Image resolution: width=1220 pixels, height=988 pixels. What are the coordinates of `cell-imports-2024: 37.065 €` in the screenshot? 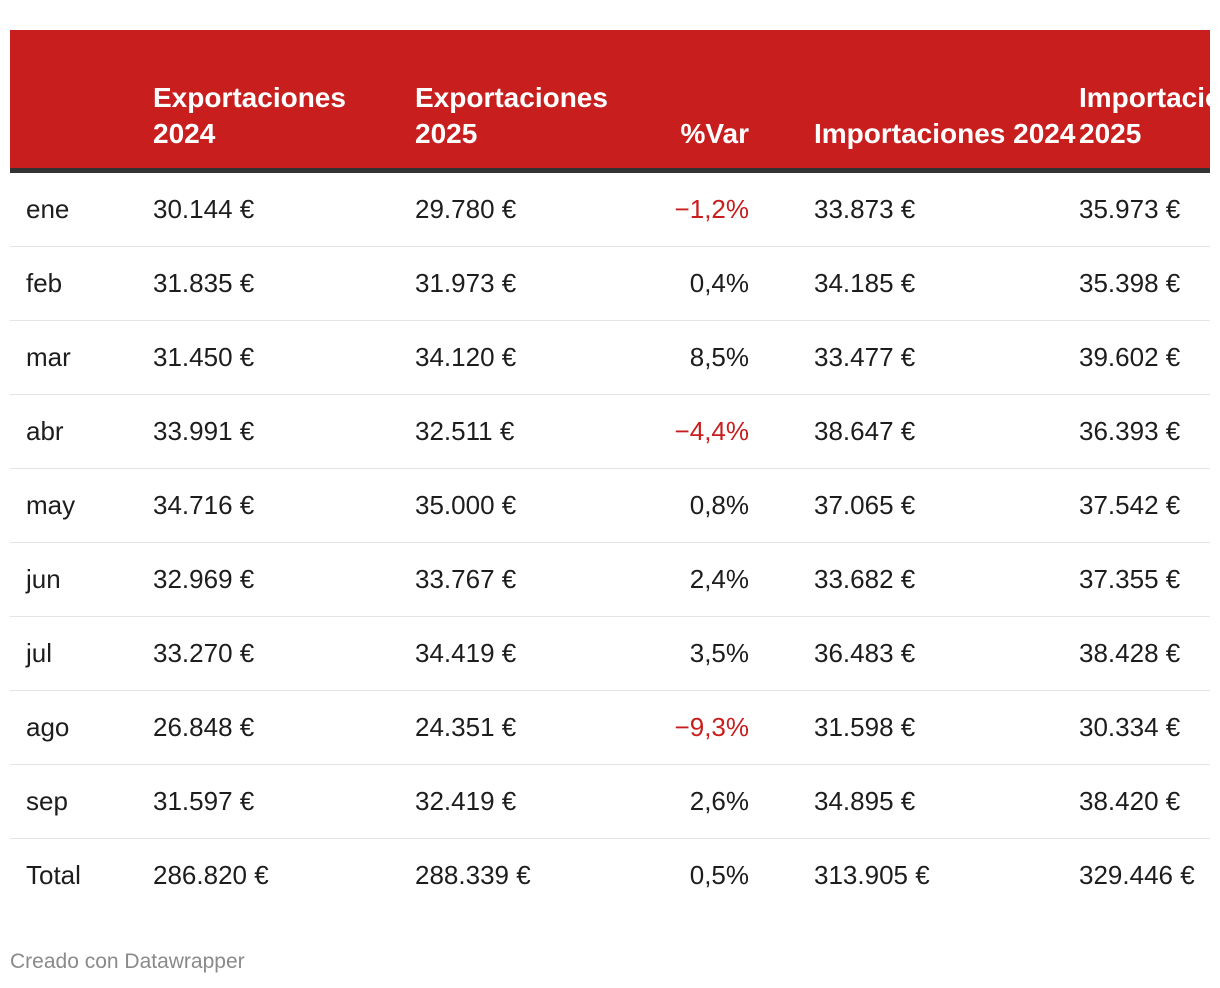 It's located at (946, 505).